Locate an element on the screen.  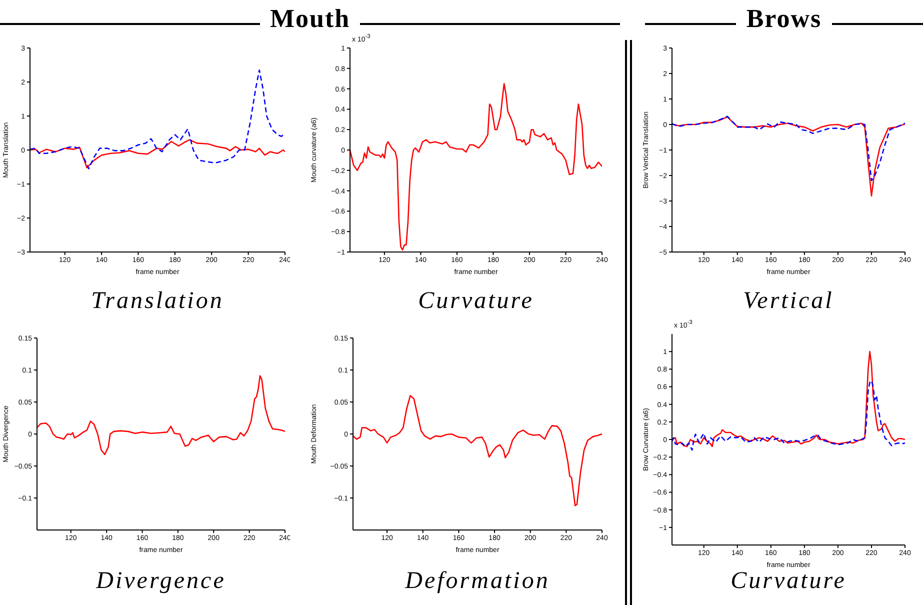
text: Divergence is located at coordinates (160, 581).